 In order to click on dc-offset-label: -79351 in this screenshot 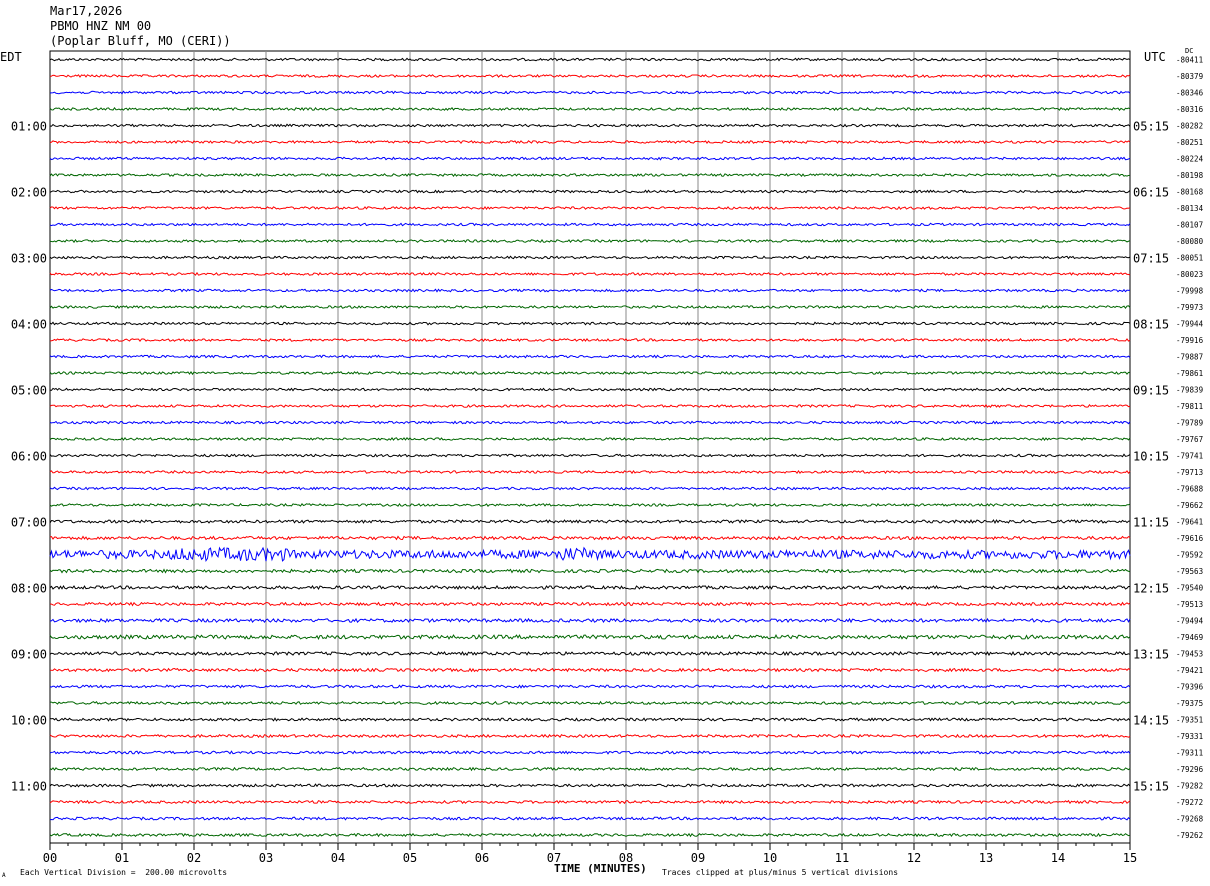, I will do `click(1189, 720)`.